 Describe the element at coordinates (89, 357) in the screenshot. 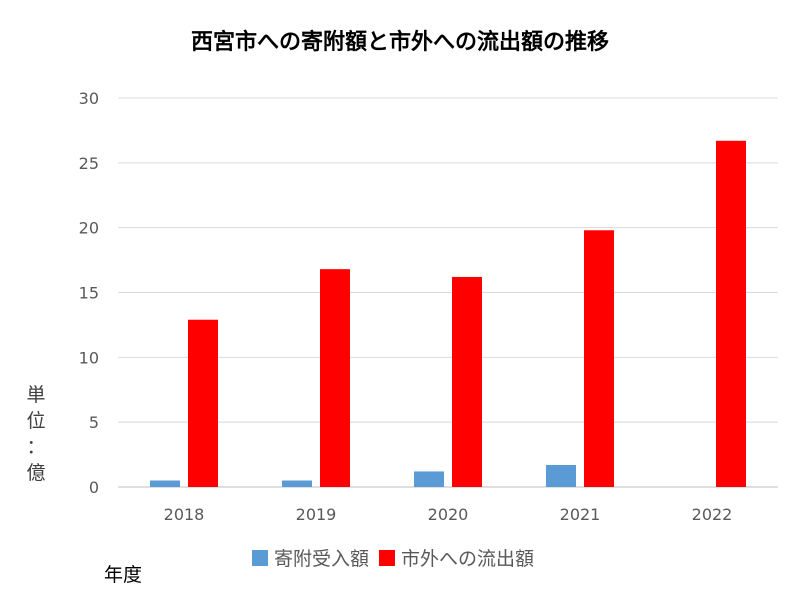

I see `y-tick-label-10: 10` at that location.